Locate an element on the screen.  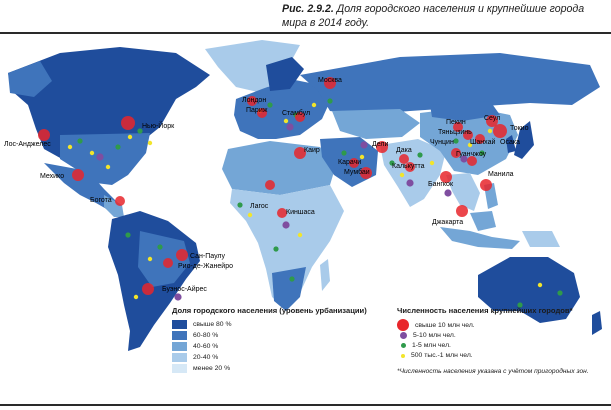
city-label-chongqing: Чунцин is located at coordinates (442, 142).